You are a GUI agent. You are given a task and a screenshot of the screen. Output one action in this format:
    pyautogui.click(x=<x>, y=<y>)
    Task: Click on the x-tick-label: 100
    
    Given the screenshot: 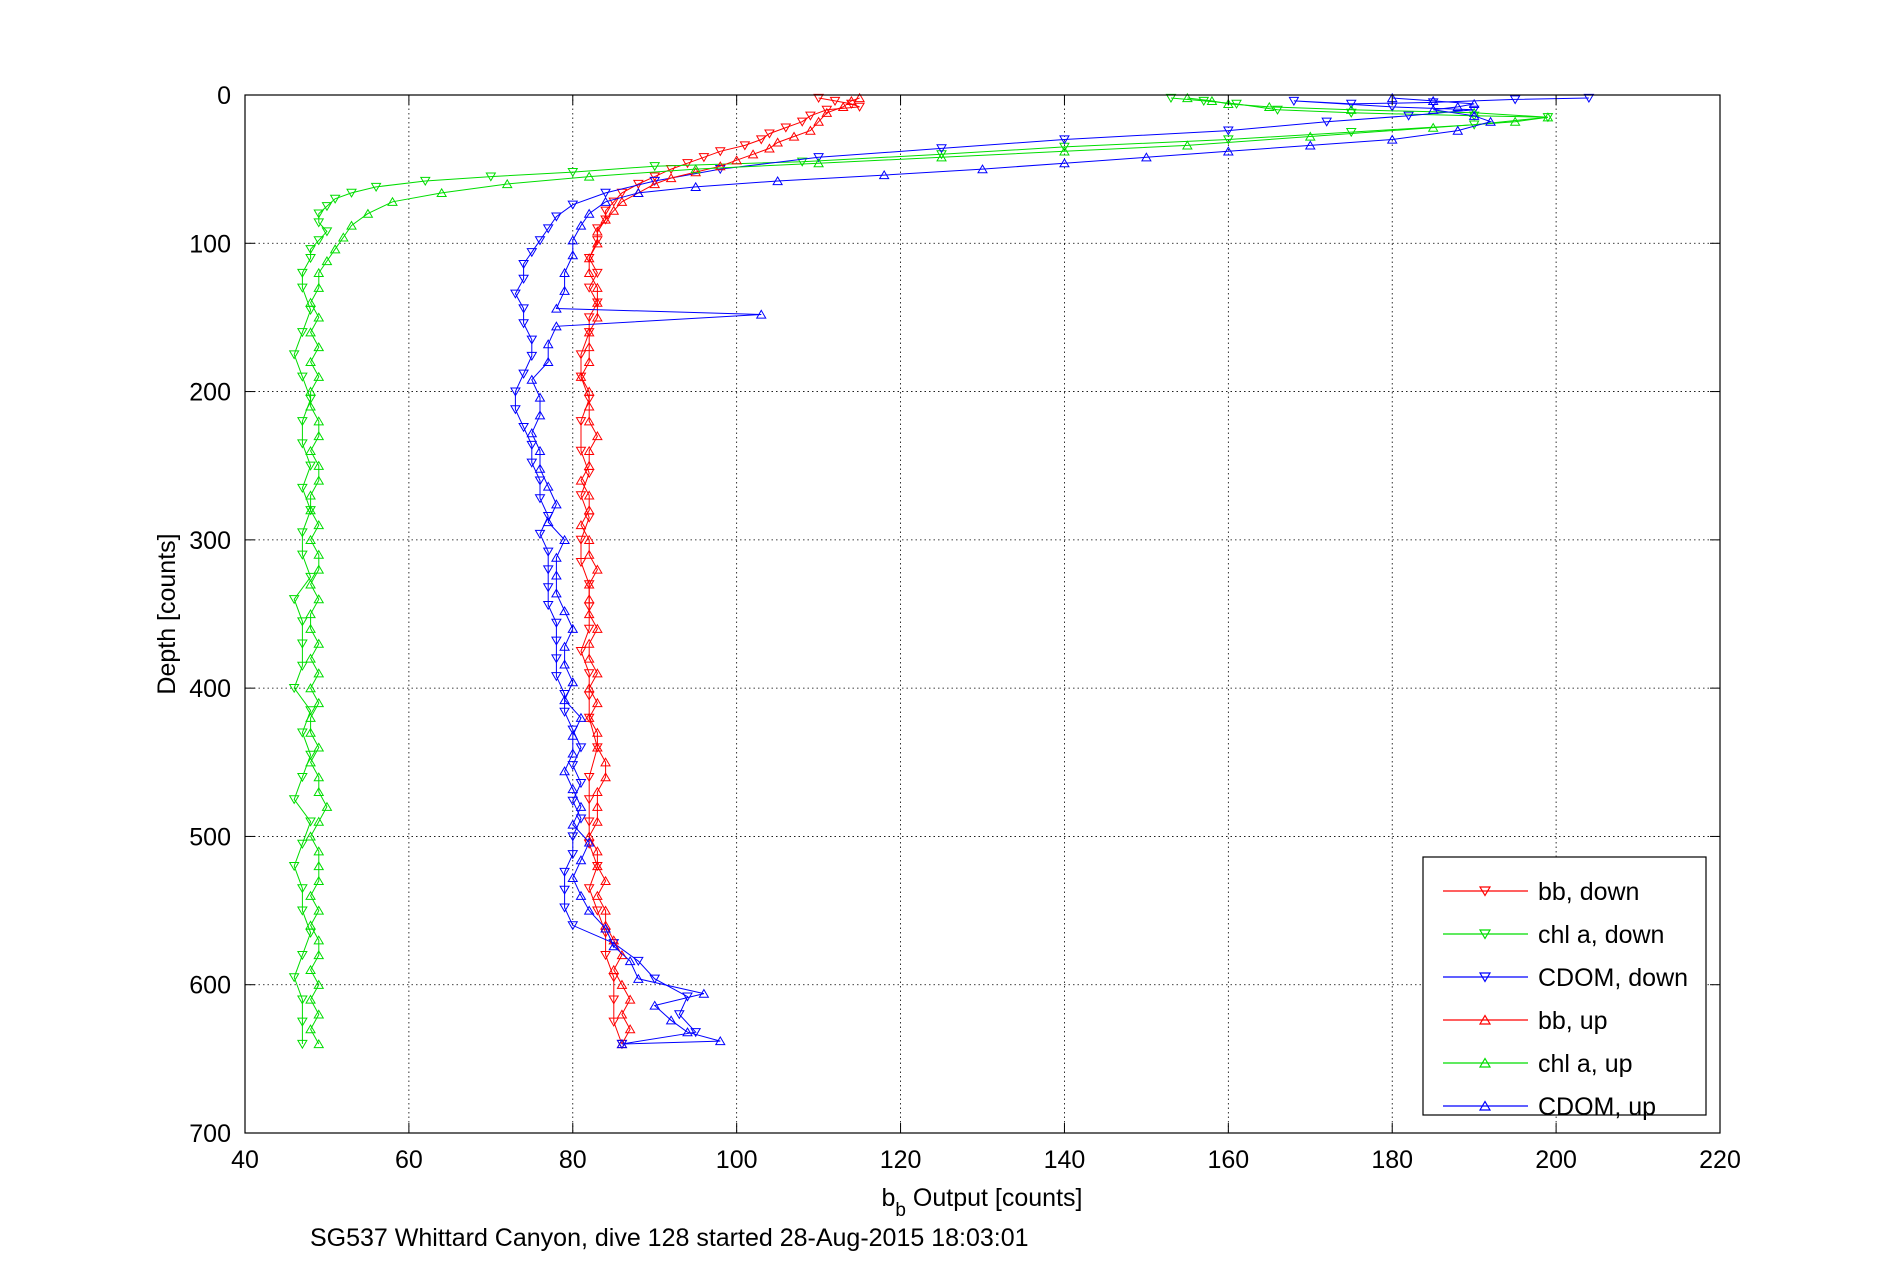 What is the action you would take?
    pyautogui.click(x=737, y=1160)
    